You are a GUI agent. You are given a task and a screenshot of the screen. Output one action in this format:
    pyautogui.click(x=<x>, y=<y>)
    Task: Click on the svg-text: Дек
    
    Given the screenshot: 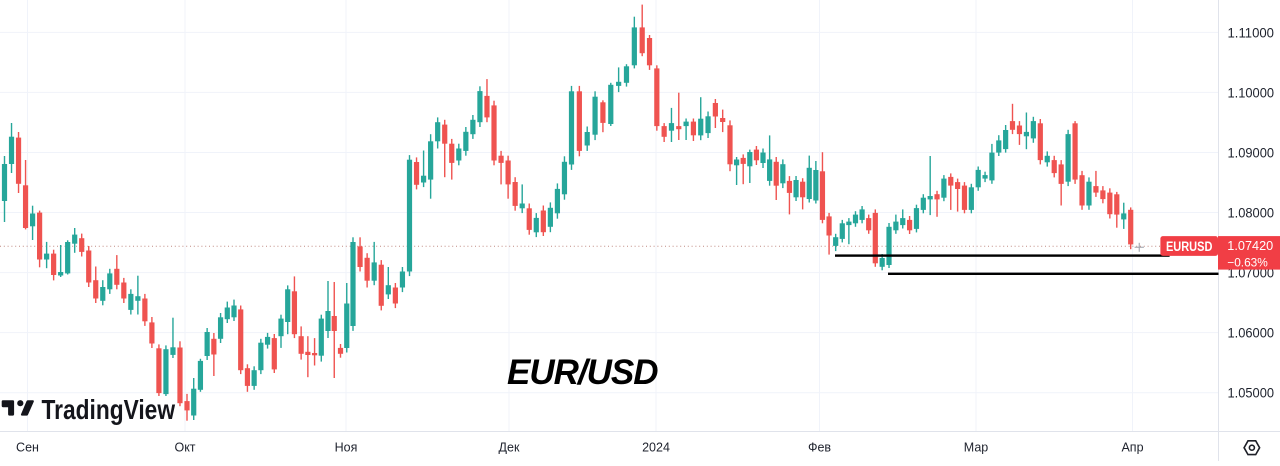 What is the action you would take?
    pyautogui.click(x=509, y=448)
    